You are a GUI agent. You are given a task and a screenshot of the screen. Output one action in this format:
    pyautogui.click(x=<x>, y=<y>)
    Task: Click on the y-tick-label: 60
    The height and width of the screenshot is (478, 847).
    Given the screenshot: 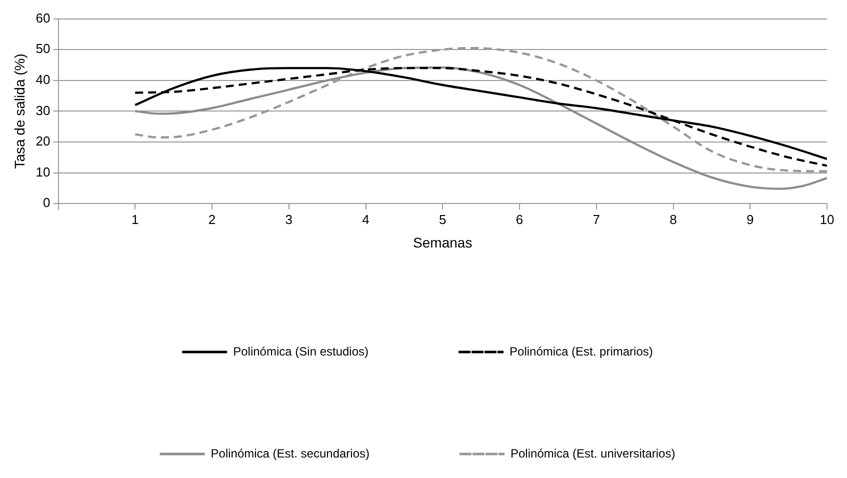 What is the action you would take?
    pyautogui.click(x=43, y=18)
    